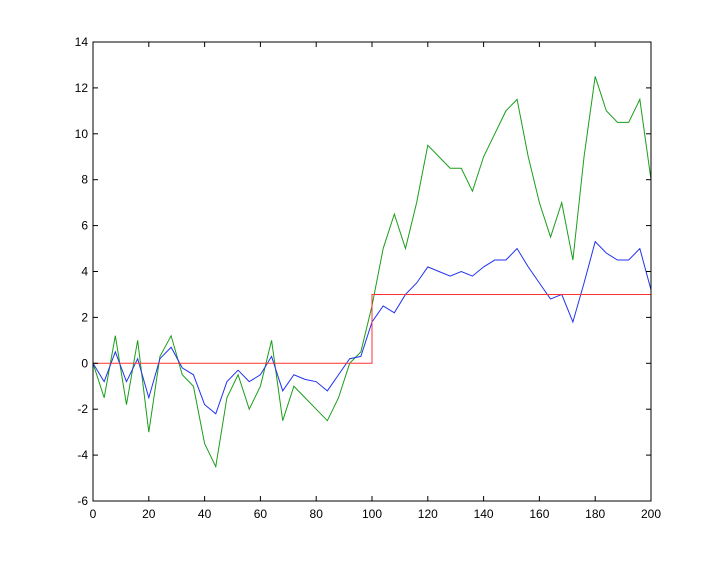 This screenshot has width=718, height=564. I want to click on x-tick-label: 80, so click(317, 514).